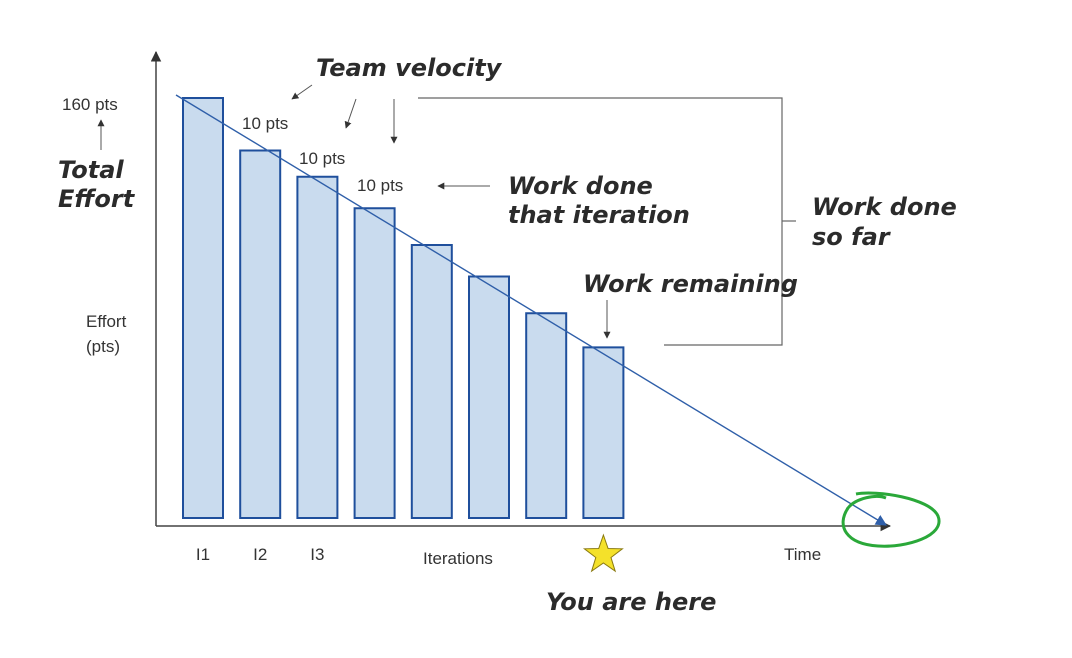  What do you see at coordinates (322, 158) in the screenshot?
I see `velocity-label-2: 10 pts` at bounding box center [322, 158].